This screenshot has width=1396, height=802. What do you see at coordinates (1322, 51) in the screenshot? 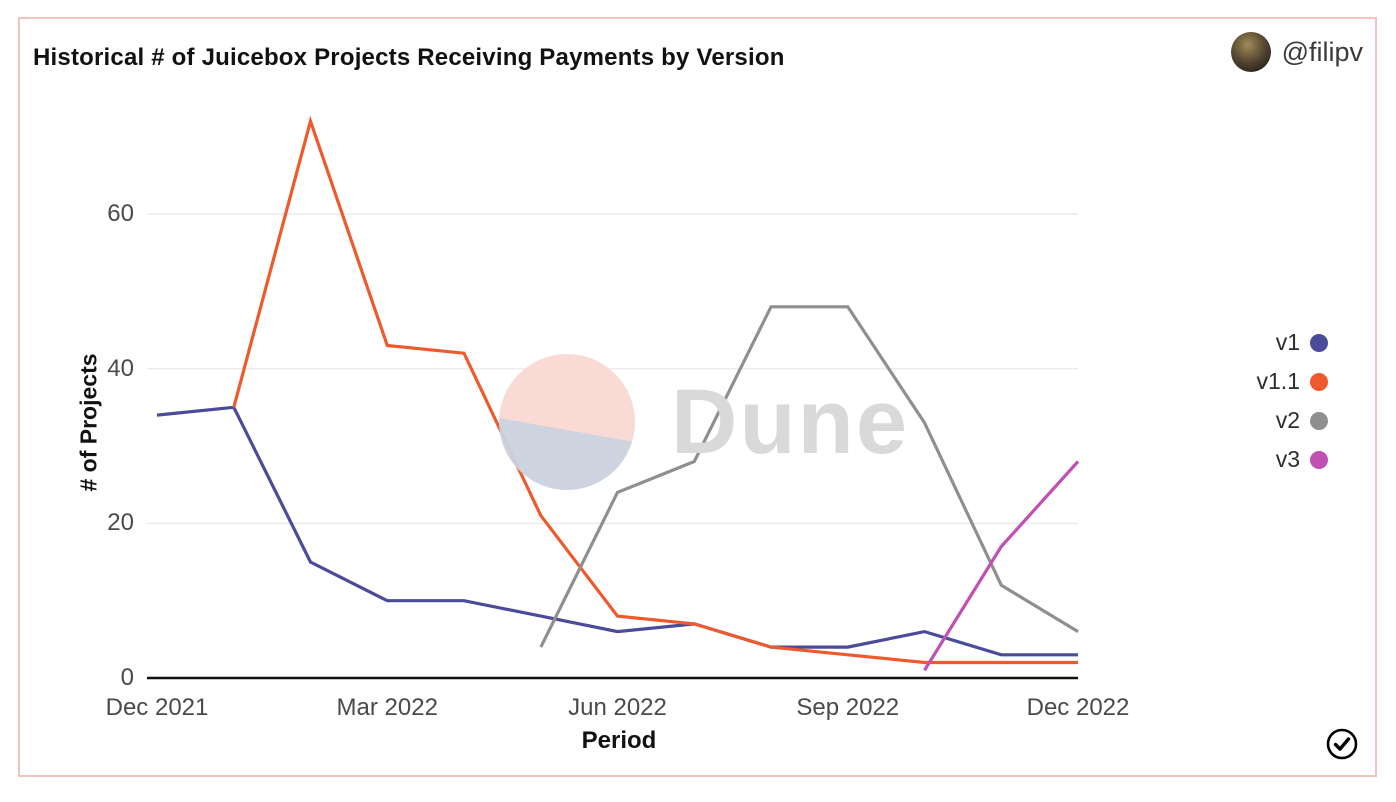
I see `user-handle: @filipv` at bounding box center [1322, 51].